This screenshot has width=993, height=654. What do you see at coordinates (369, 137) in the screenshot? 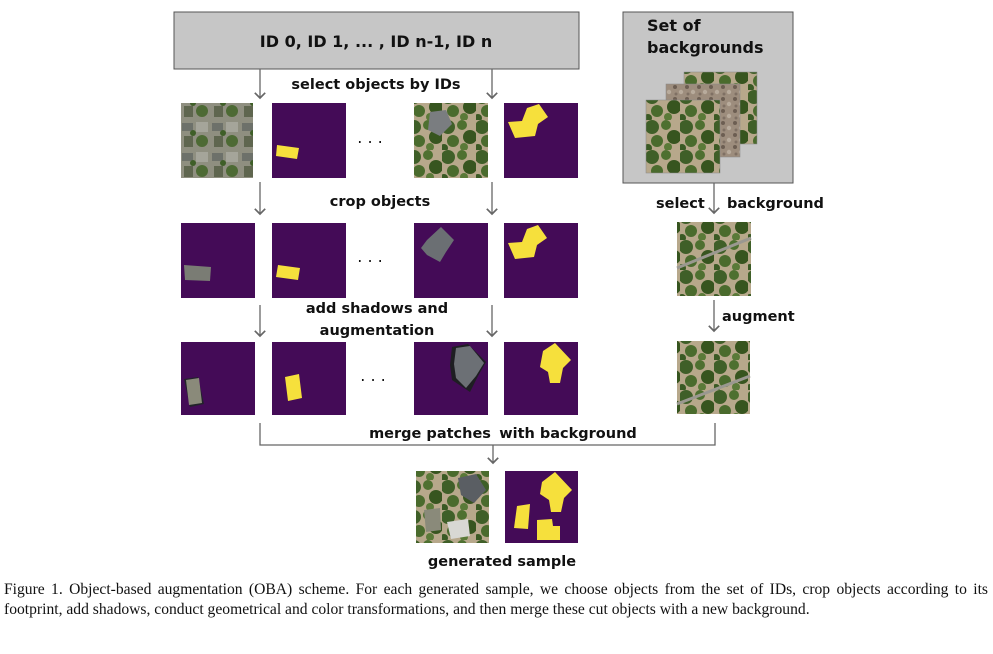
I see `ellipsis-row-1: . . .` at bounding box center [369, 137].